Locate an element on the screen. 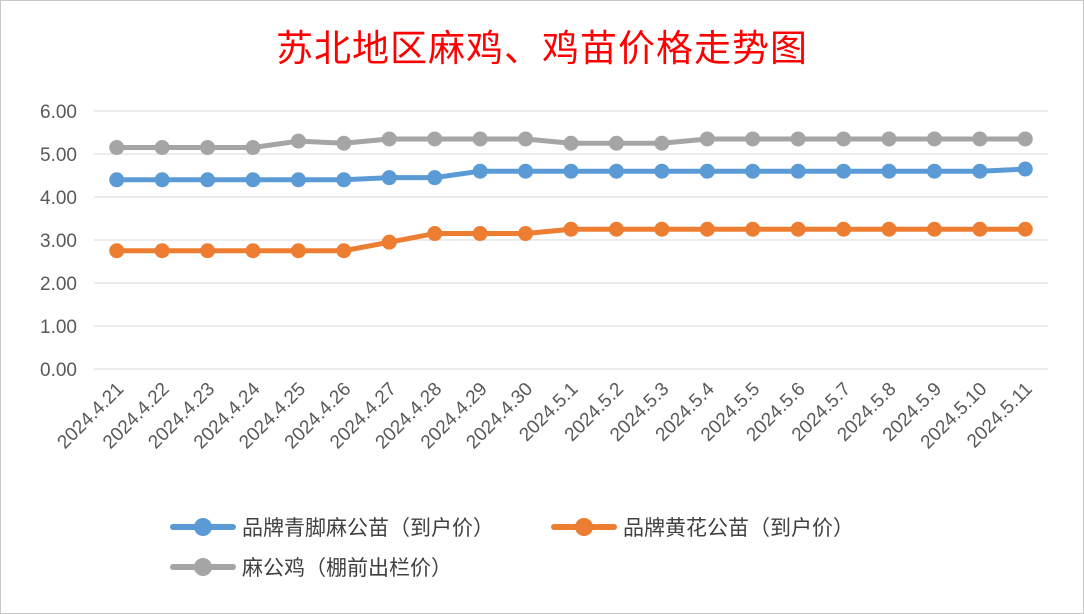 This screenshot has width=1084, height=614. legend-item-series-1: 品牌青脚麻公苗（到户价） is located at coordinates (332, 527).